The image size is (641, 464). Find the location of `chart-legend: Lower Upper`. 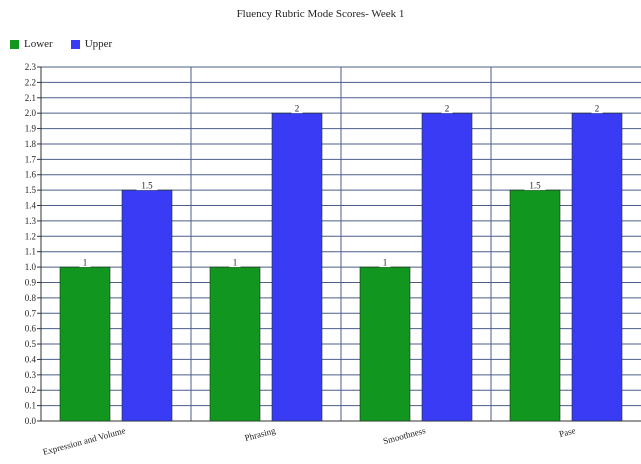

chart-legend: Lower Upper is located at coordinates (61, 44).